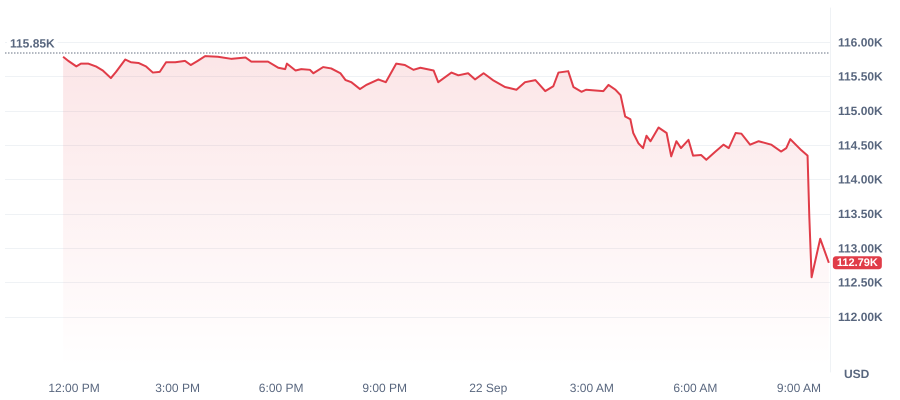 The image size is (900, 400). Describe the element at coordinates (857, 262) in the screenshot. I see `annotation: 112.79K` at that location.